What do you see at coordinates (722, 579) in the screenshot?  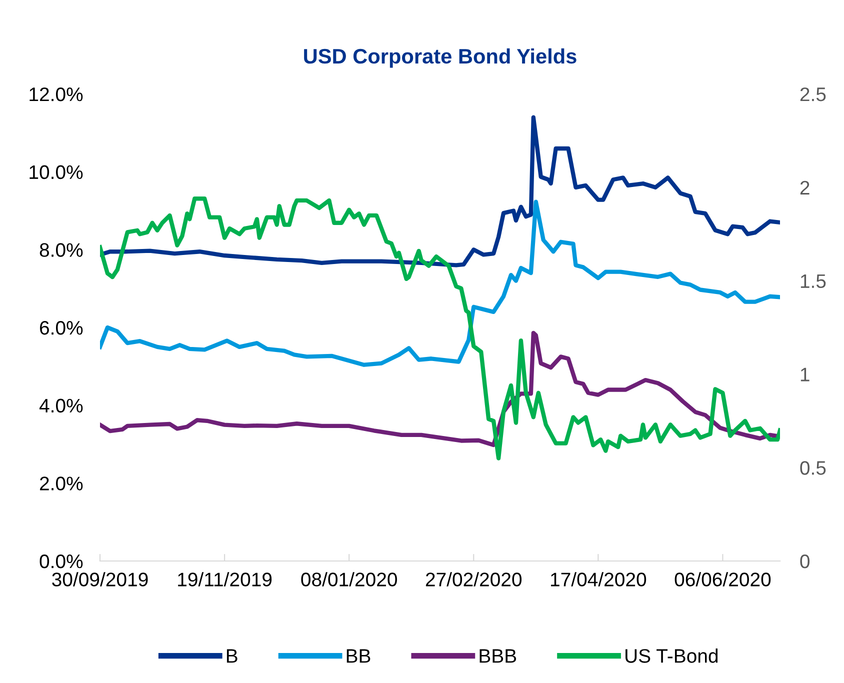 I see `x-tick-label: 06/06/2020` at bounding box center [722, 579].